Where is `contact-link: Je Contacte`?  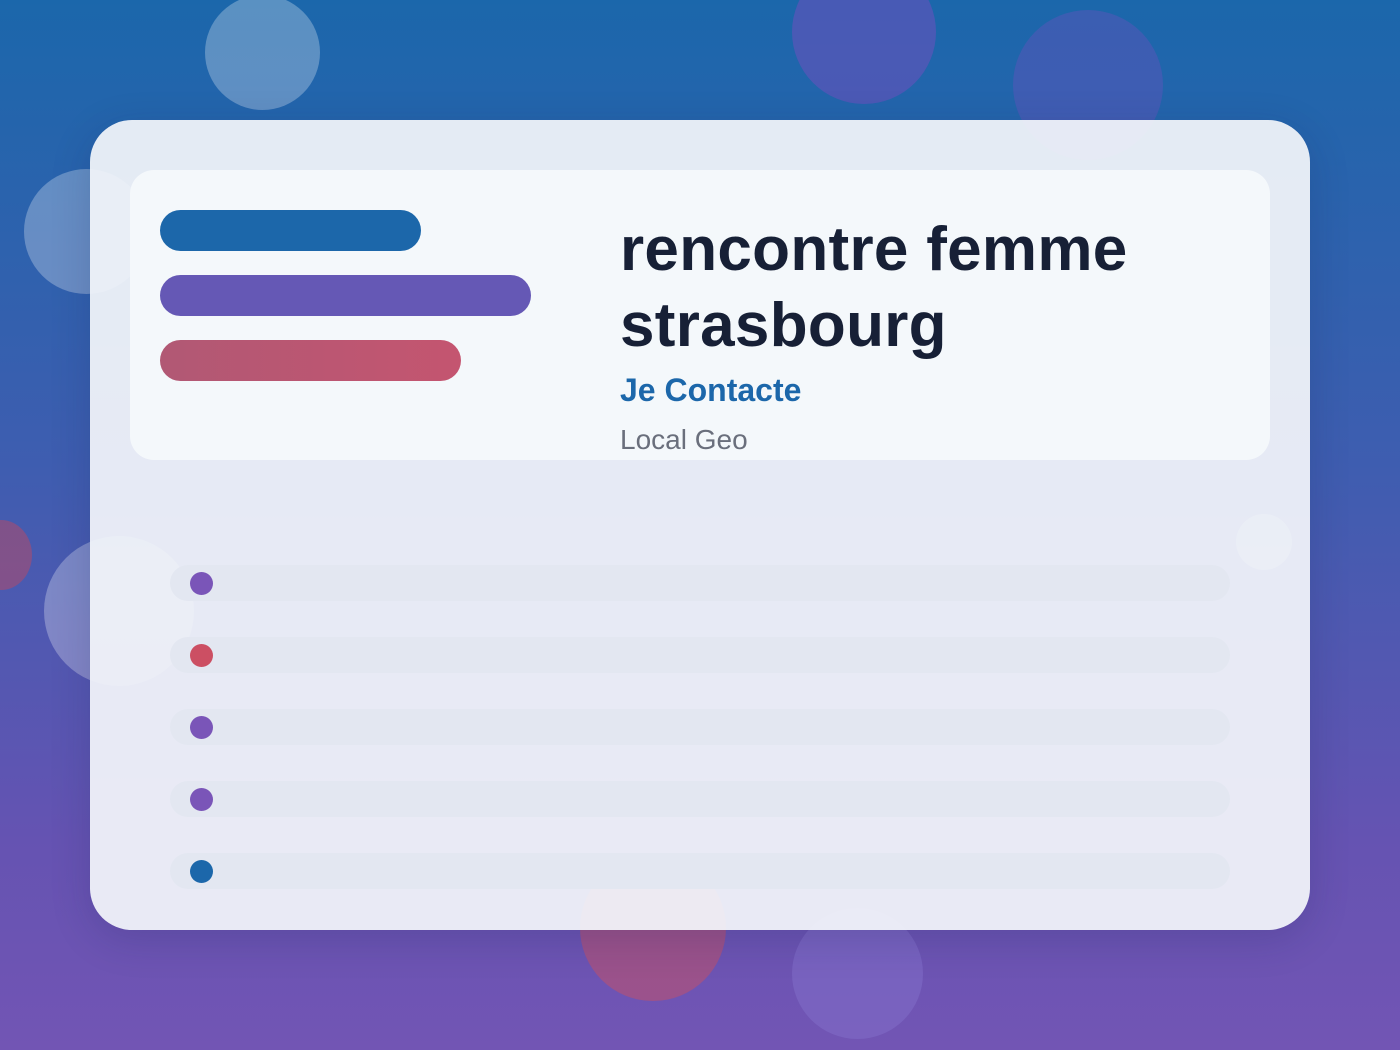
contact-link: Je Contacte is located at coordinates (711, 390).